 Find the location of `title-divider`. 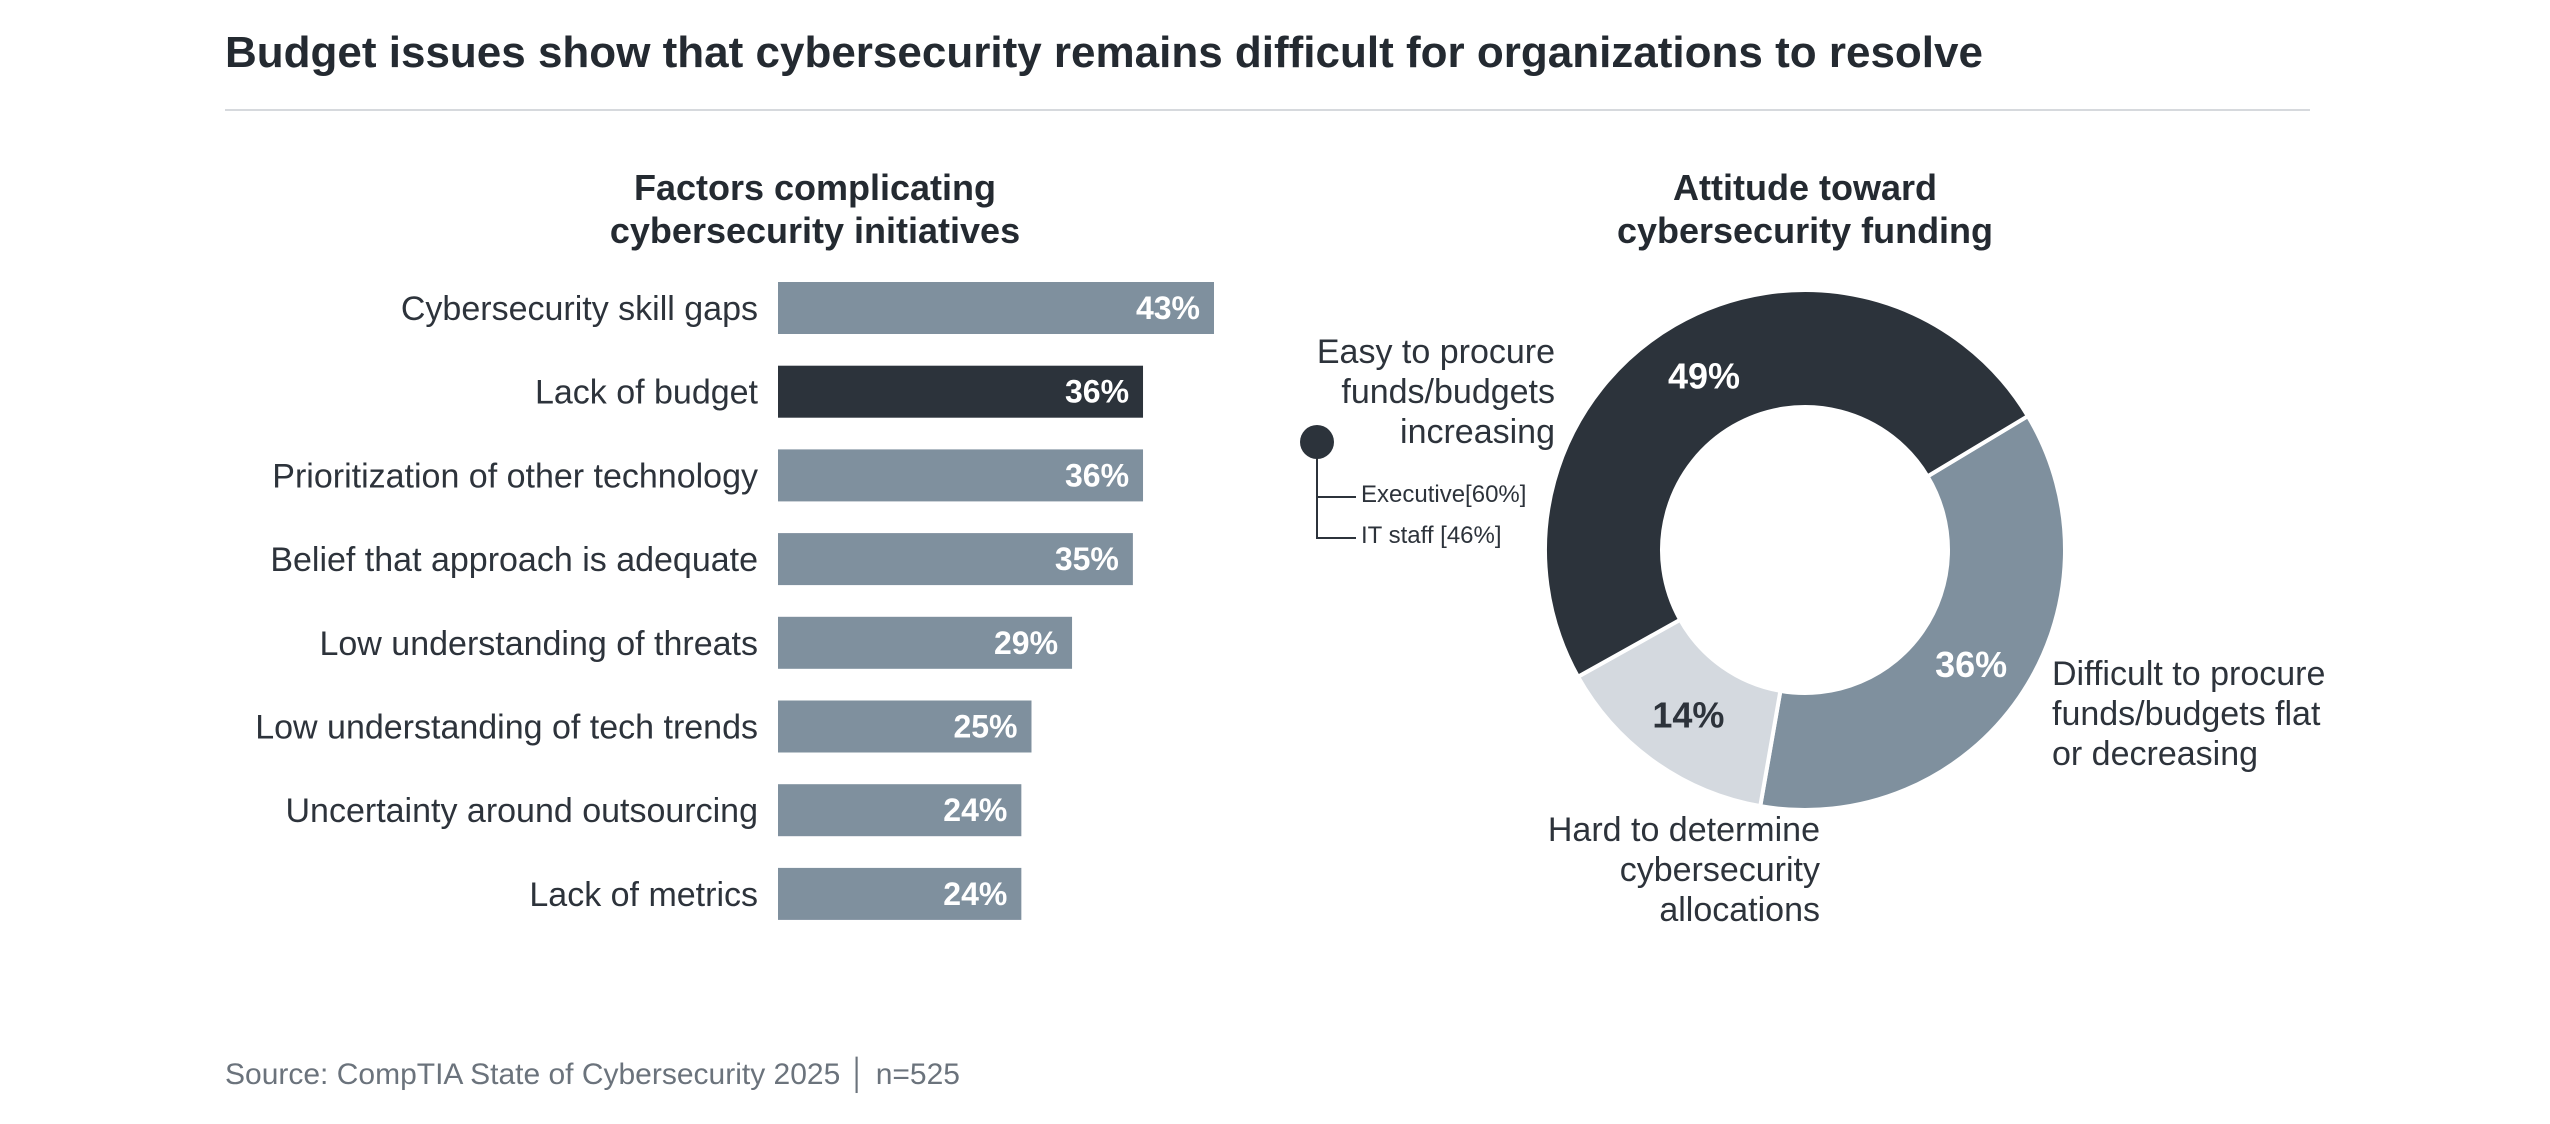

title-divider is located at coordinates (1267, 110).